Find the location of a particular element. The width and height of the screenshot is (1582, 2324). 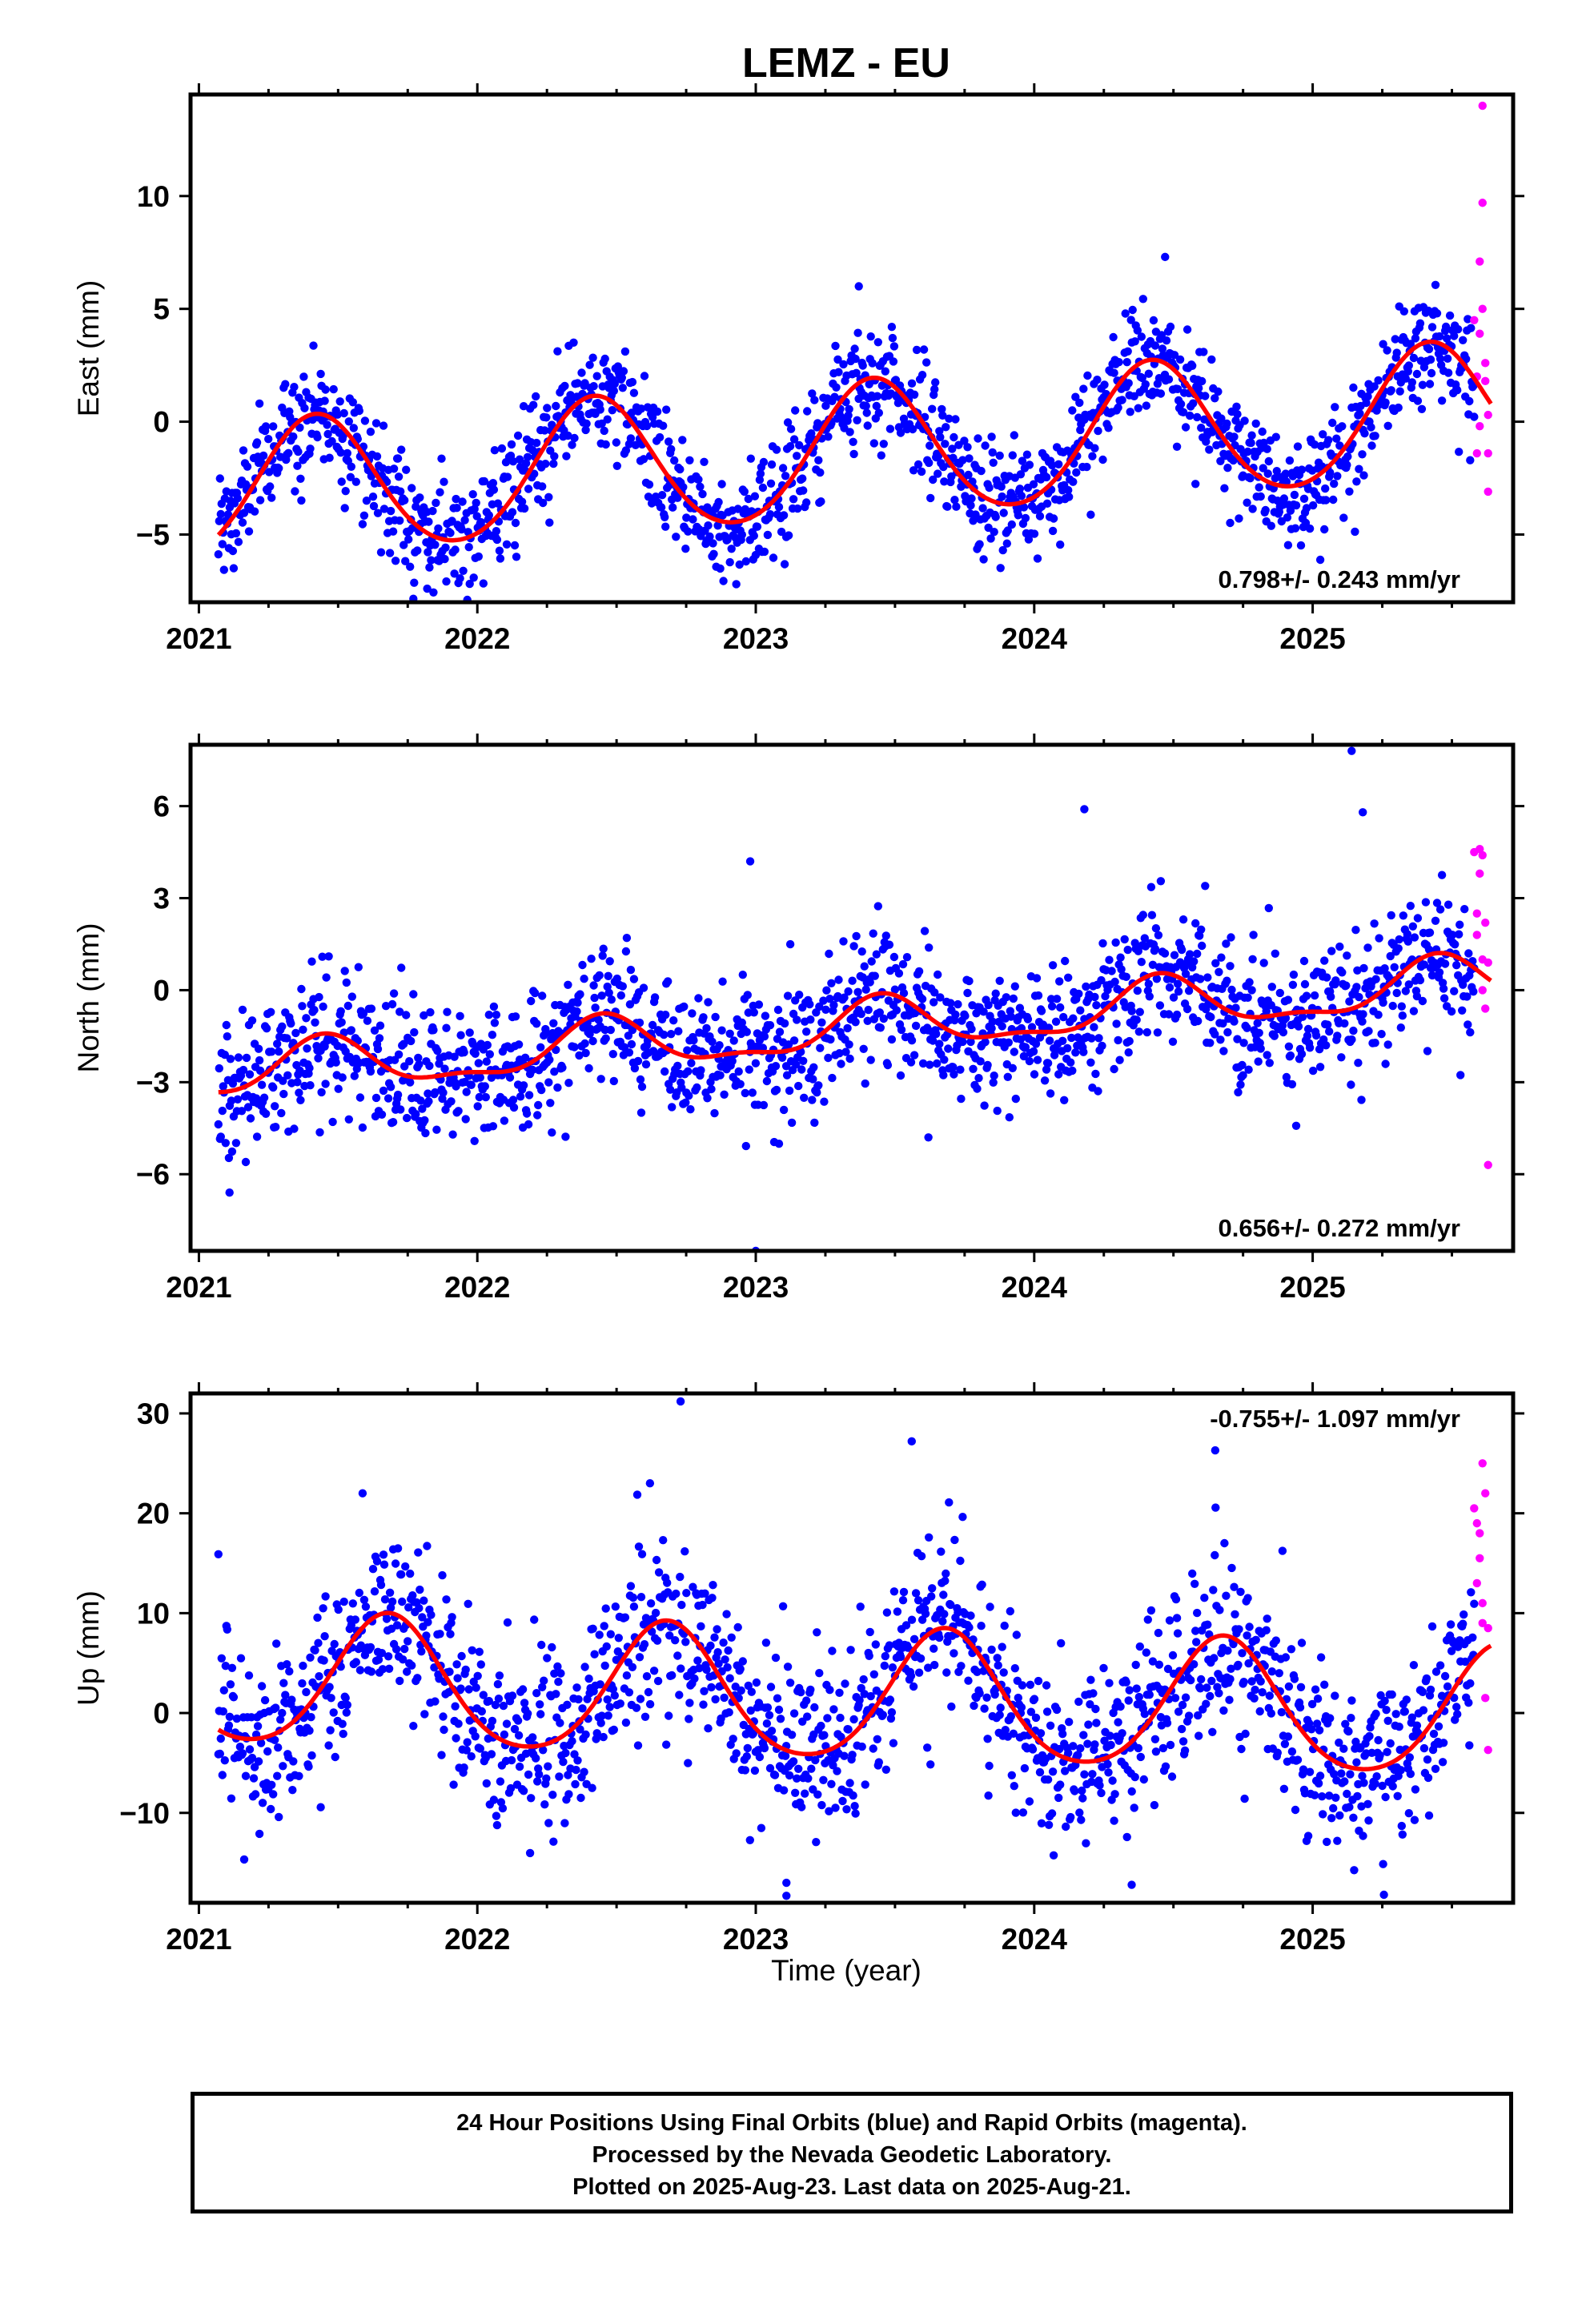

up-x-tick-label: 2024 is located at coordinates (1035, 1940).